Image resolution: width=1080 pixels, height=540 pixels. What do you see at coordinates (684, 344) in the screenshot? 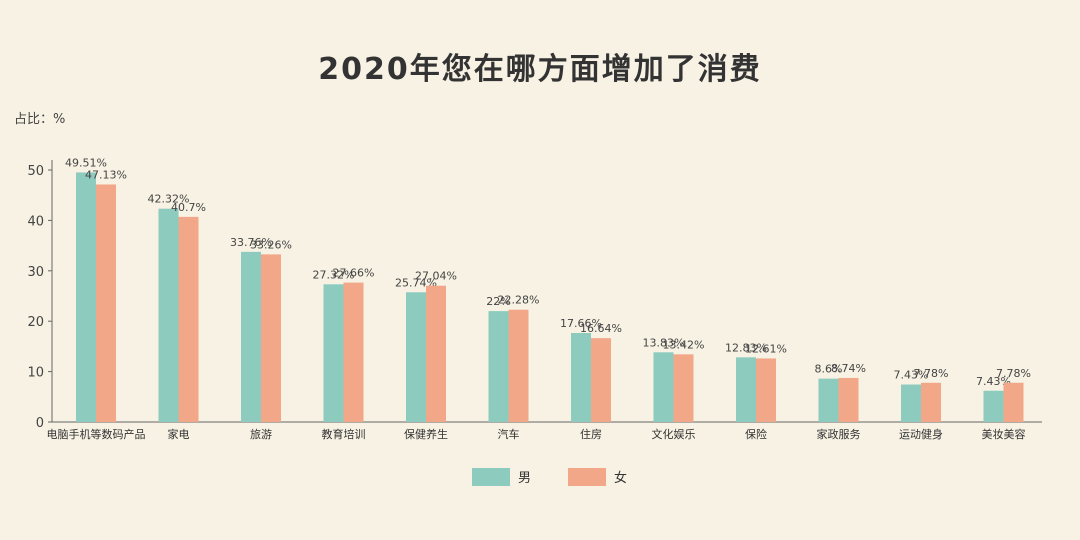
I see `data-label: 13.42%` at bounding box center [684, 344].